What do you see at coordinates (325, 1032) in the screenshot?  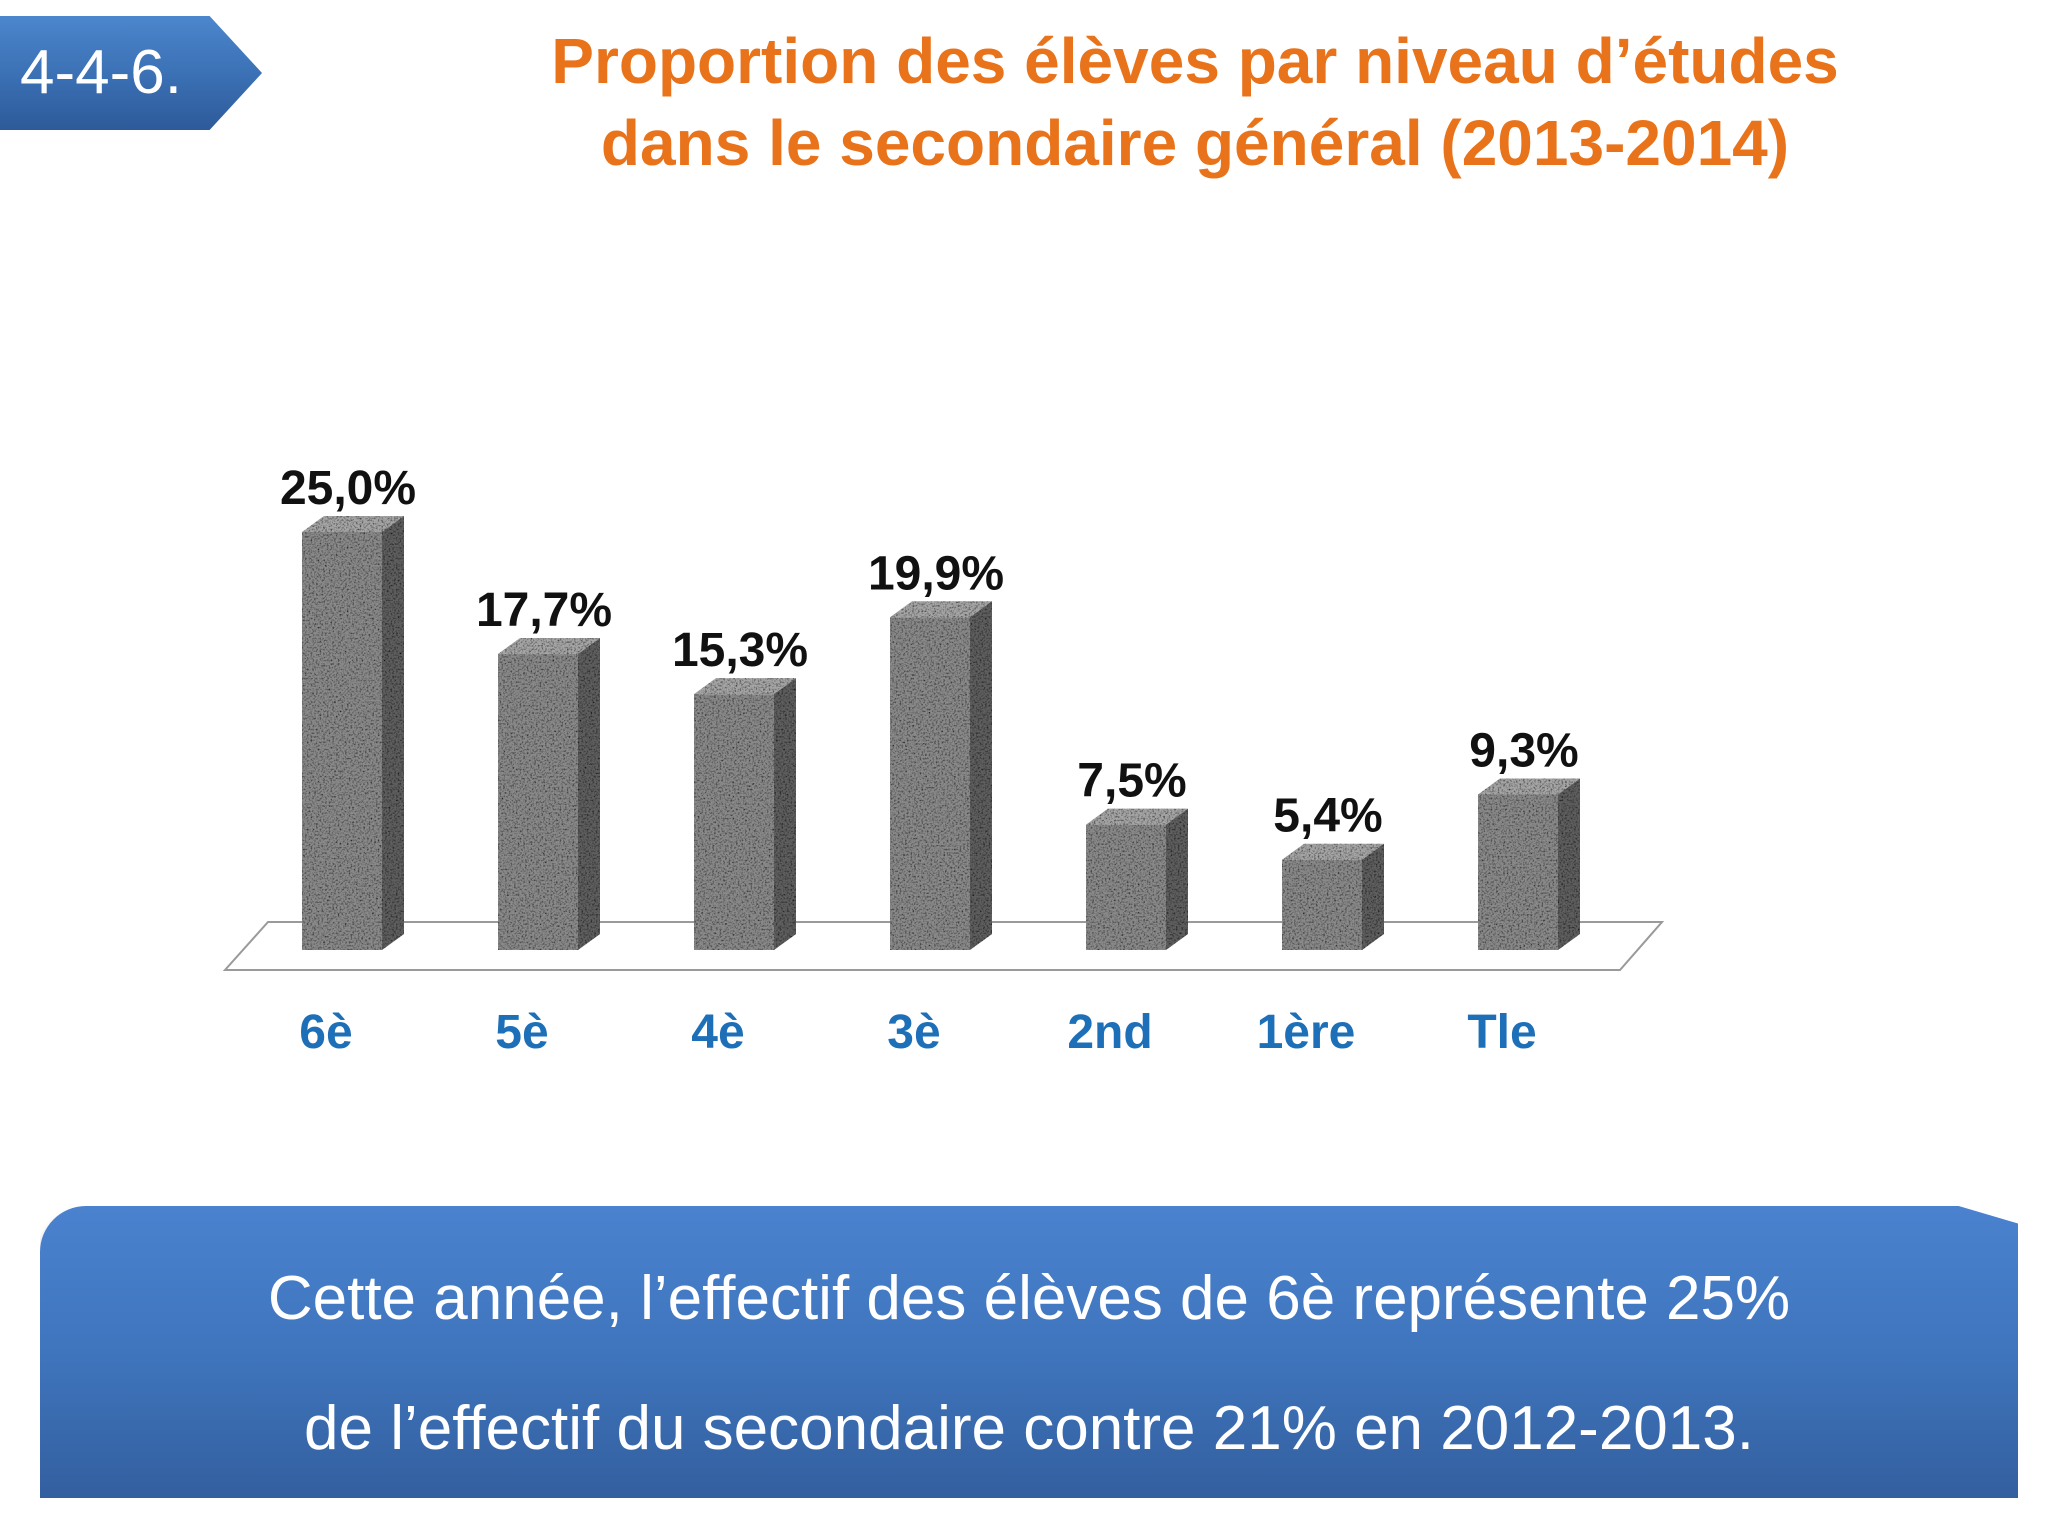 I see `category-label: 6è` at bounding box center [325, 1032].